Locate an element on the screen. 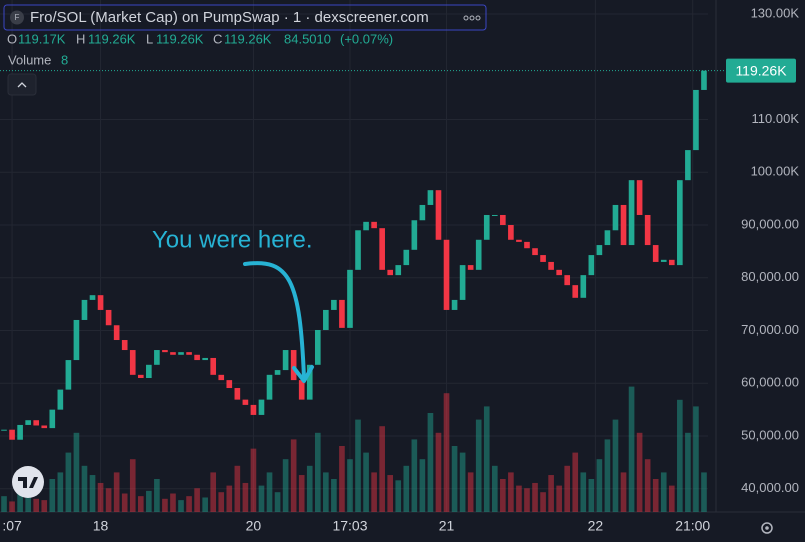 Image resolution: width=805 pixels, height=542 pixels. last-price-box is located at coordinates (761, 70).